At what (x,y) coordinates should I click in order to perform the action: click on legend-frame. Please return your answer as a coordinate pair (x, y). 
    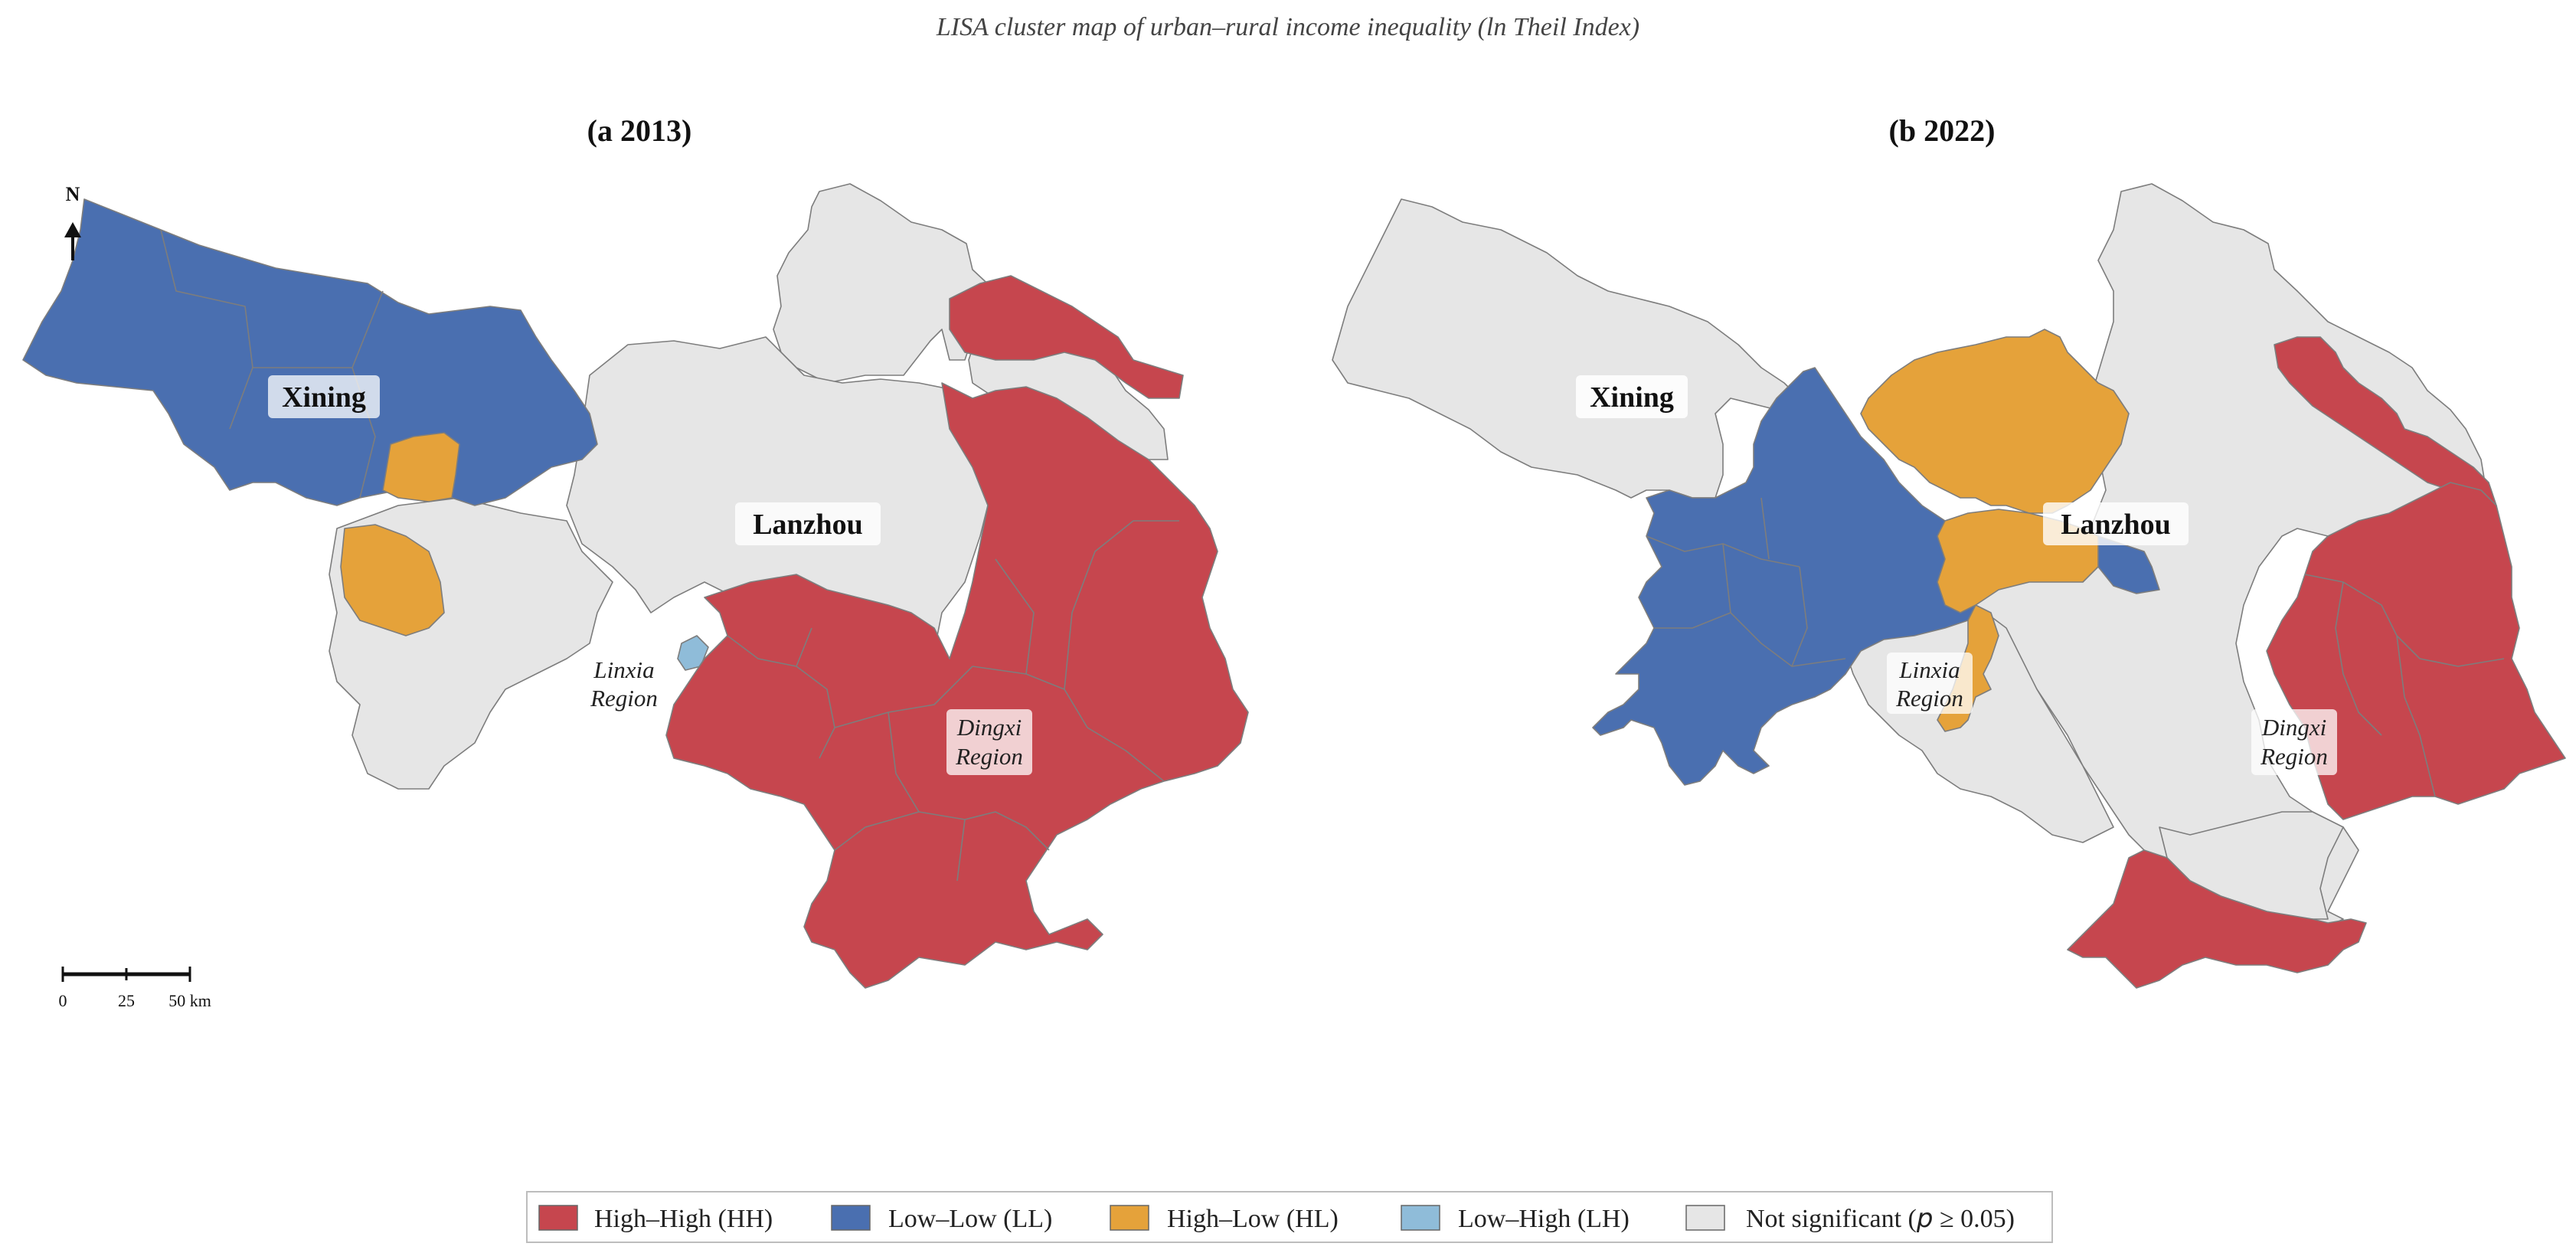
    Looking at the image, I should click on (1289, 1217).